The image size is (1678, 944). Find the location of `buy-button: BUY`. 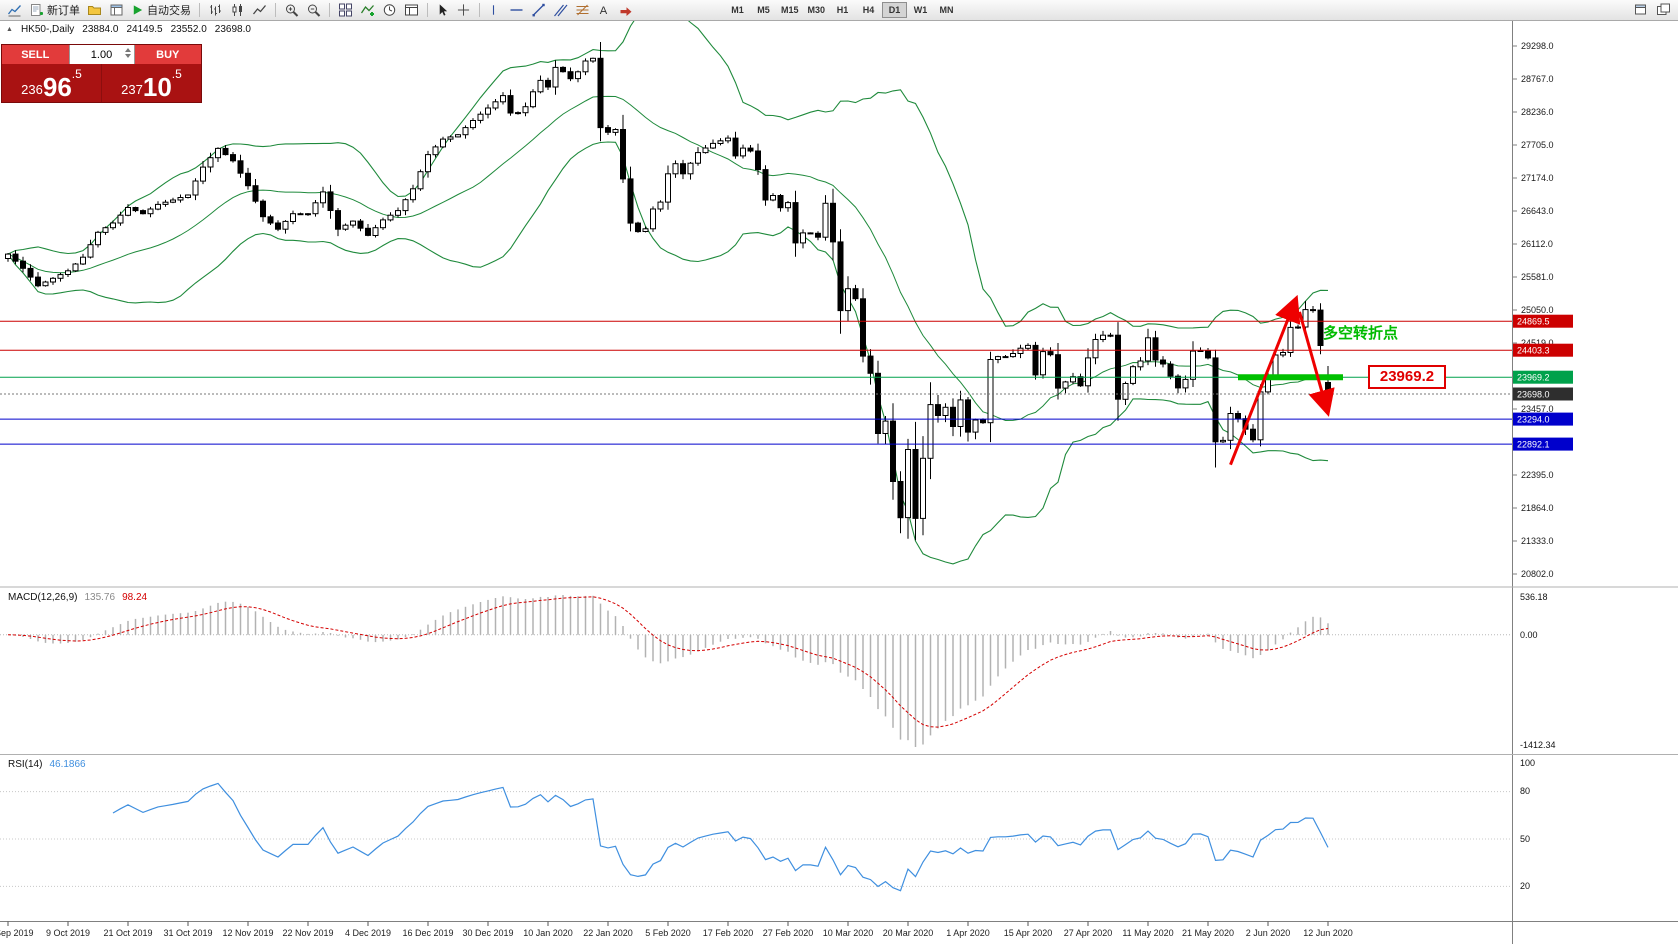

buy-button: BUY is located at coordinates (167, 54).